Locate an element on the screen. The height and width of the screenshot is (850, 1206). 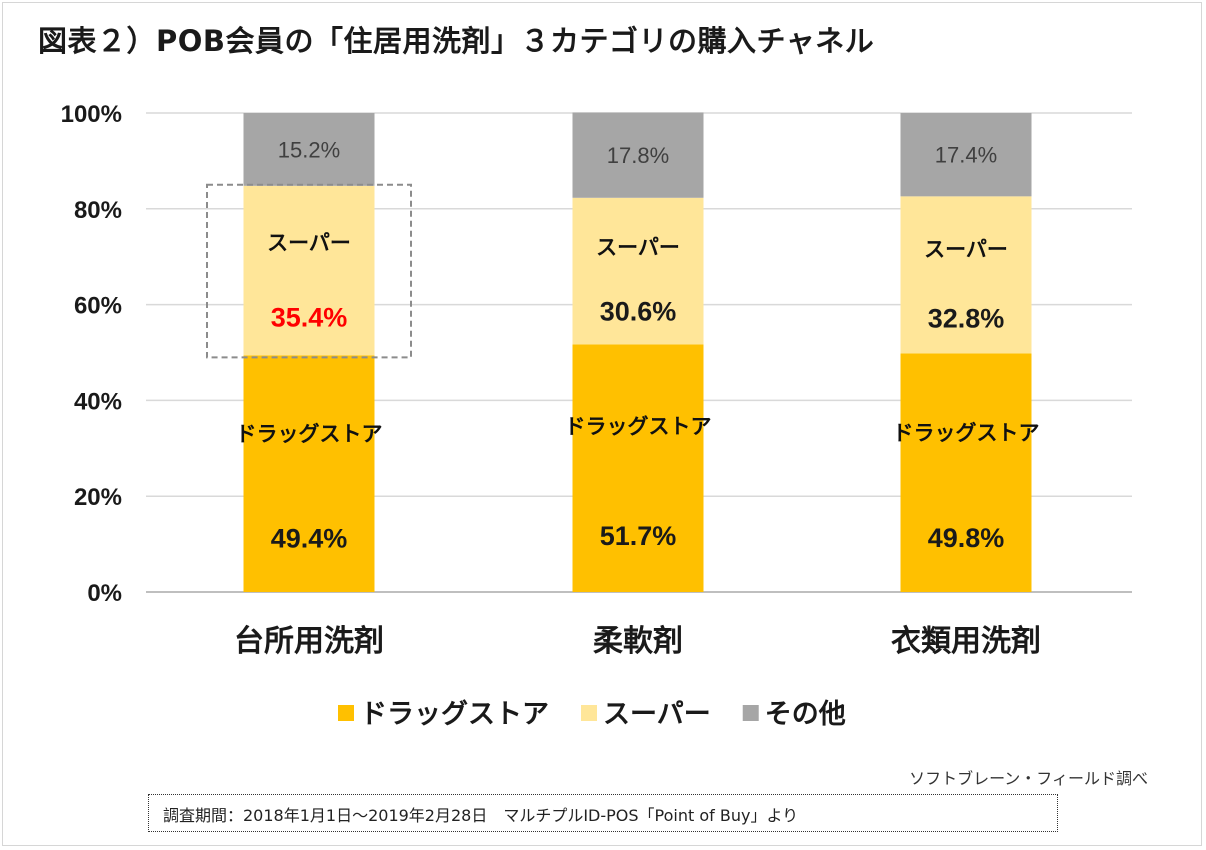
y-tick-label: 40% is located at coordinates (98, 401).